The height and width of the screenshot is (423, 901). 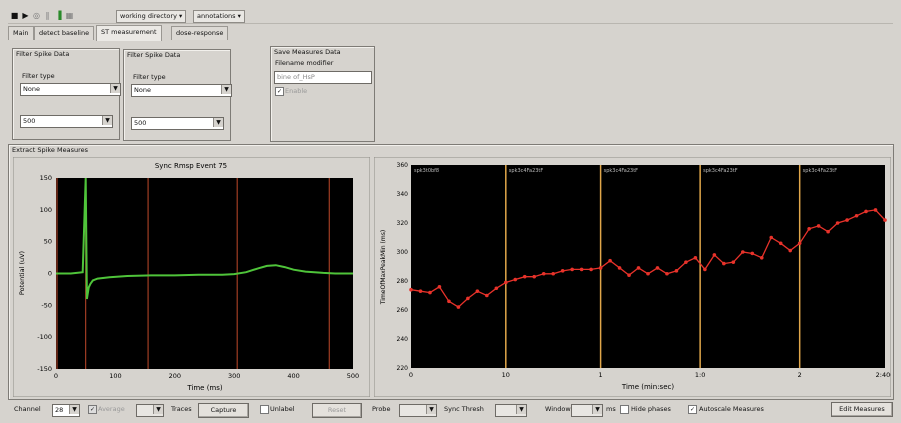 What do you see at coordinates (587, 410) in the screenshot?
I see `window-select: ▼` at bounding box center [587, 410].